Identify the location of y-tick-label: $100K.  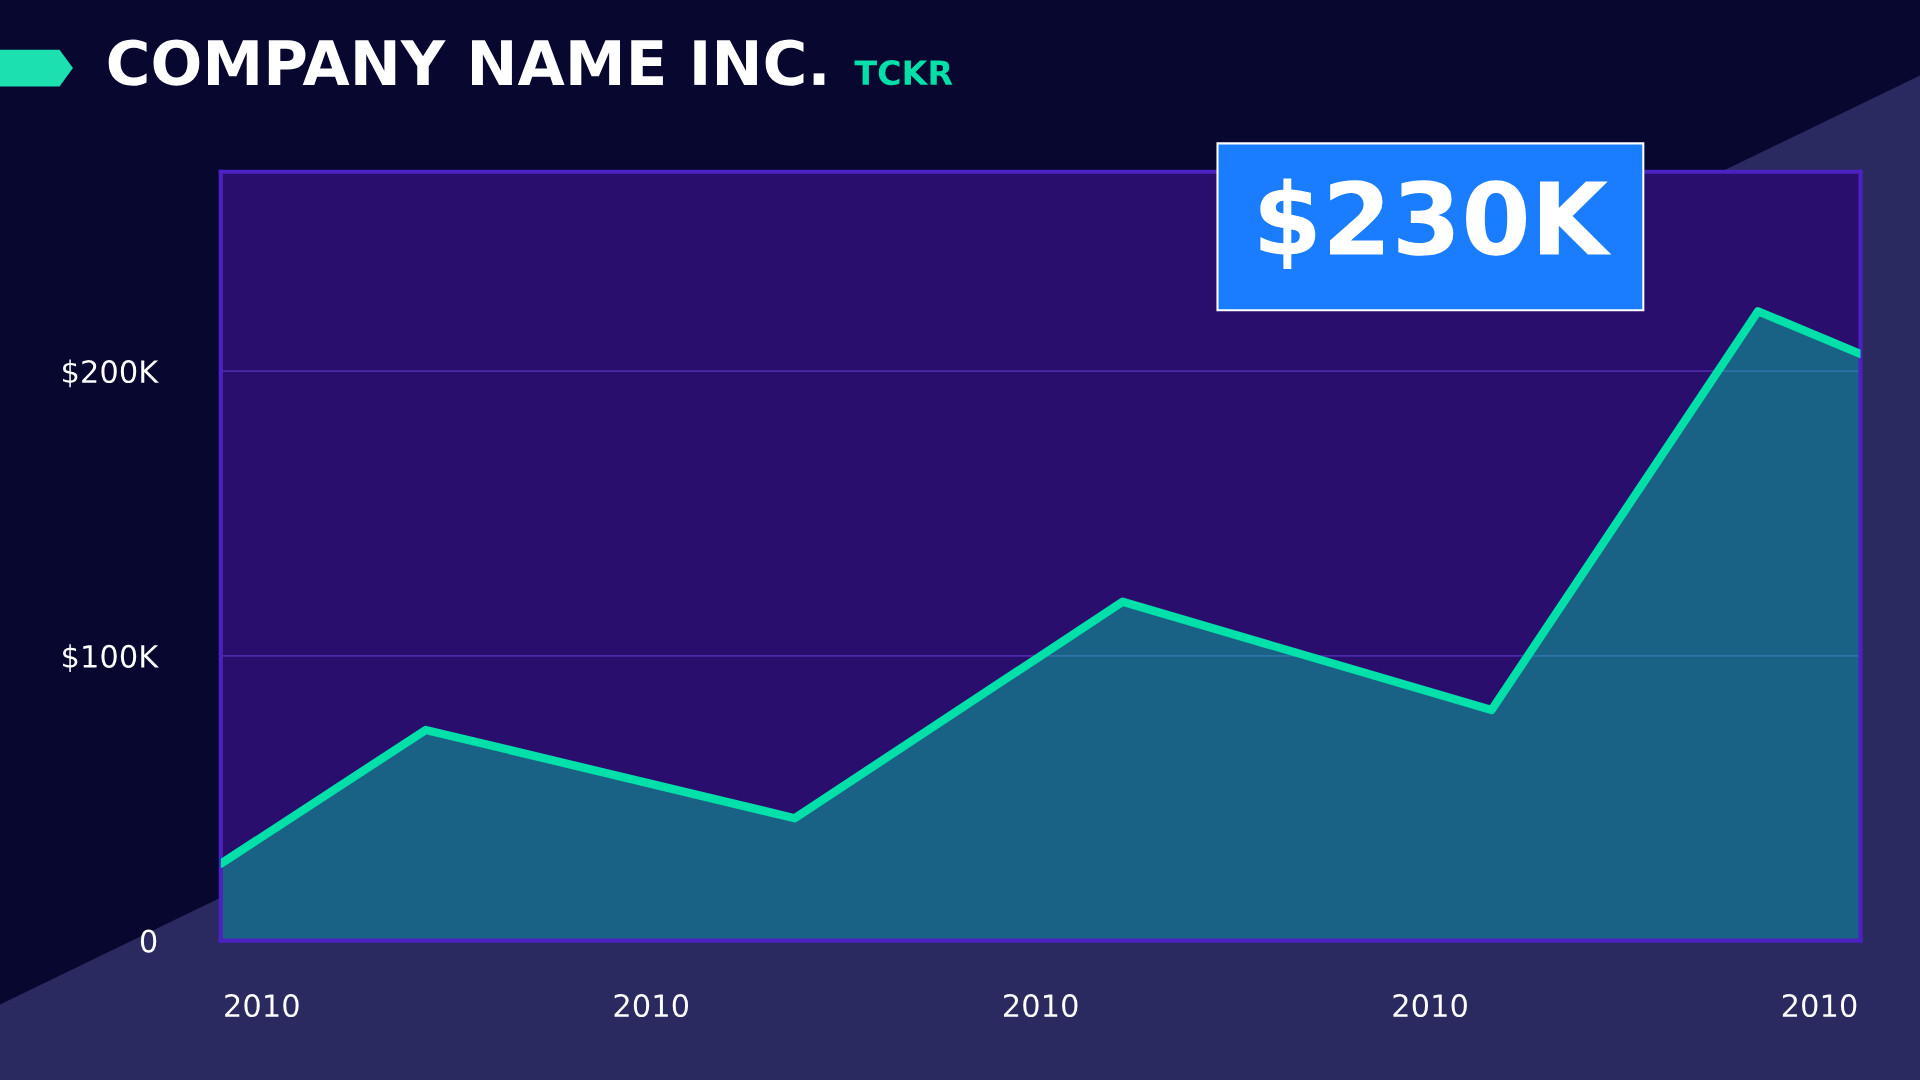
(111, 658).